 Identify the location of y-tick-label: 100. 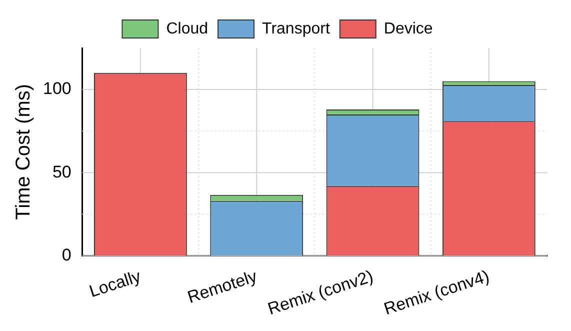
(57, 88).